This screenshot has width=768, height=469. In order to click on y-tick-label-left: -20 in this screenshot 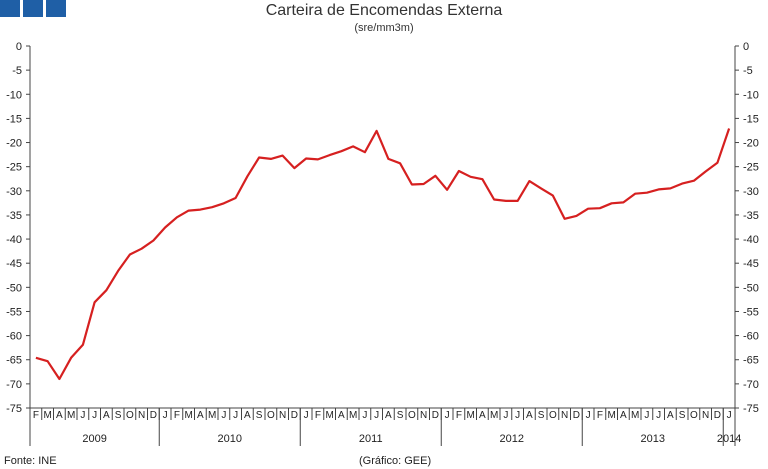, I will do `click(14, 144)`.